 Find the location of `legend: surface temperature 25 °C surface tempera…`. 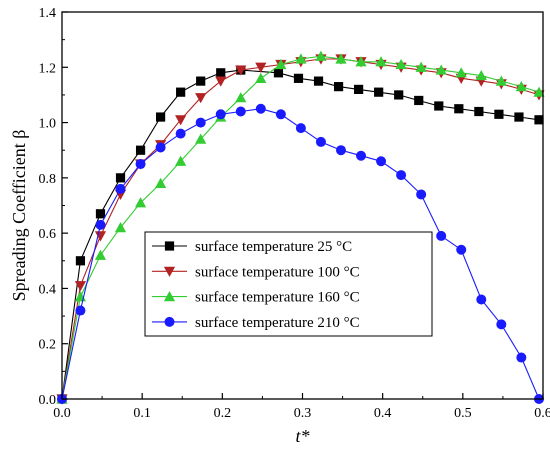

legend: surface temperature 25 °C surface tempera… is located at coordinates (288, 284).